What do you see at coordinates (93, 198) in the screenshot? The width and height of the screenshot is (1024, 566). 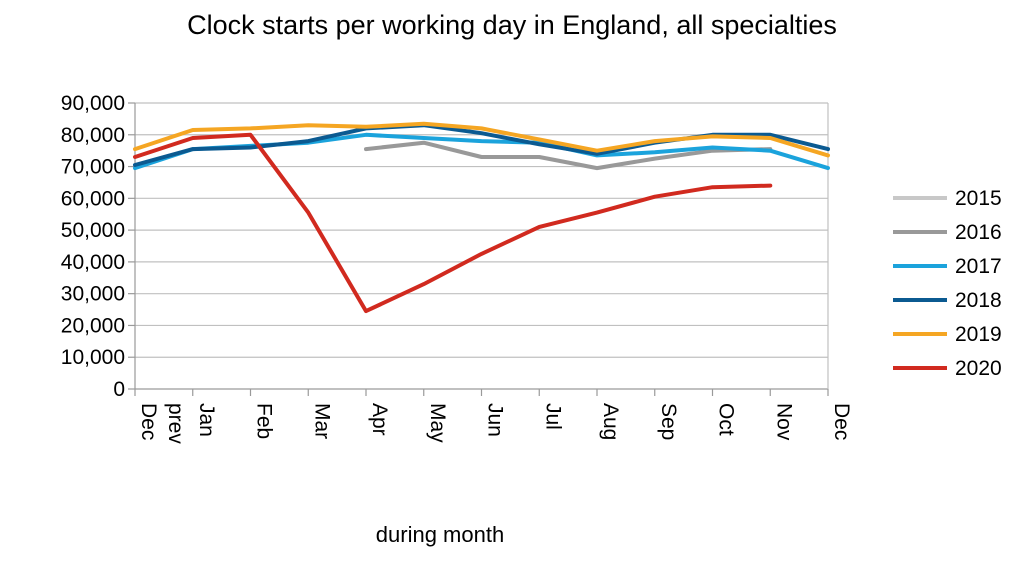 I see `y-tick-label: 60,000` at bounding box center [93, 198].